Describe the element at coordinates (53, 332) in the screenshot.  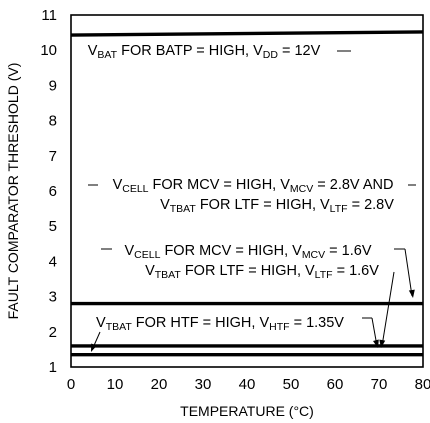
I see `y-tick-label: 2` at that location.